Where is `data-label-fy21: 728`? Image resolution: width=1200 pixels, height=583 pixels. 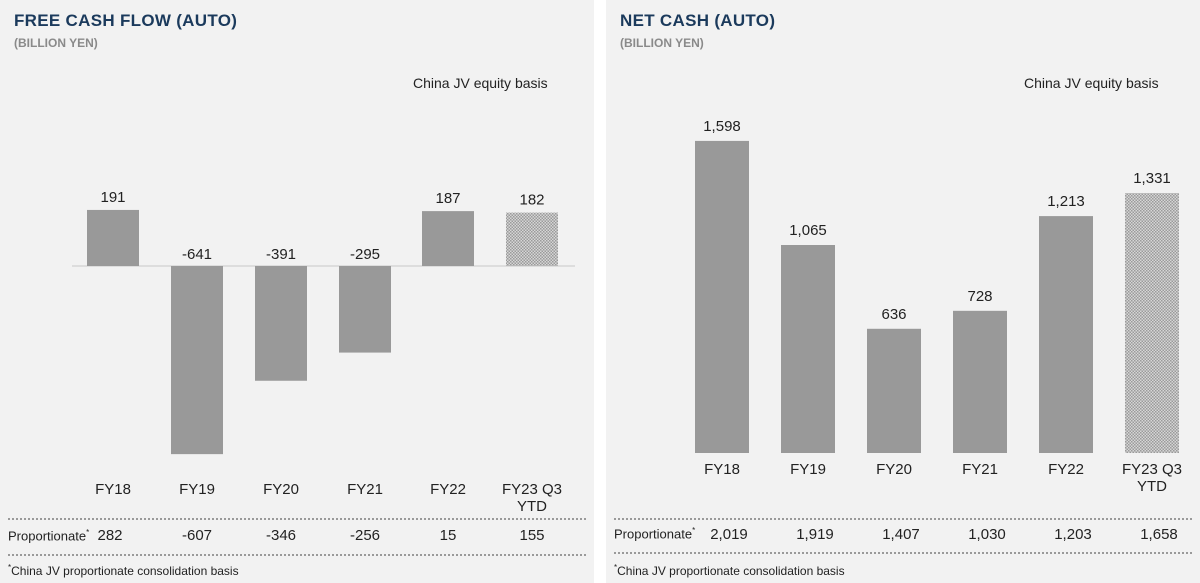 data-label-fy21: 728 is located at coordinates (979, 296).